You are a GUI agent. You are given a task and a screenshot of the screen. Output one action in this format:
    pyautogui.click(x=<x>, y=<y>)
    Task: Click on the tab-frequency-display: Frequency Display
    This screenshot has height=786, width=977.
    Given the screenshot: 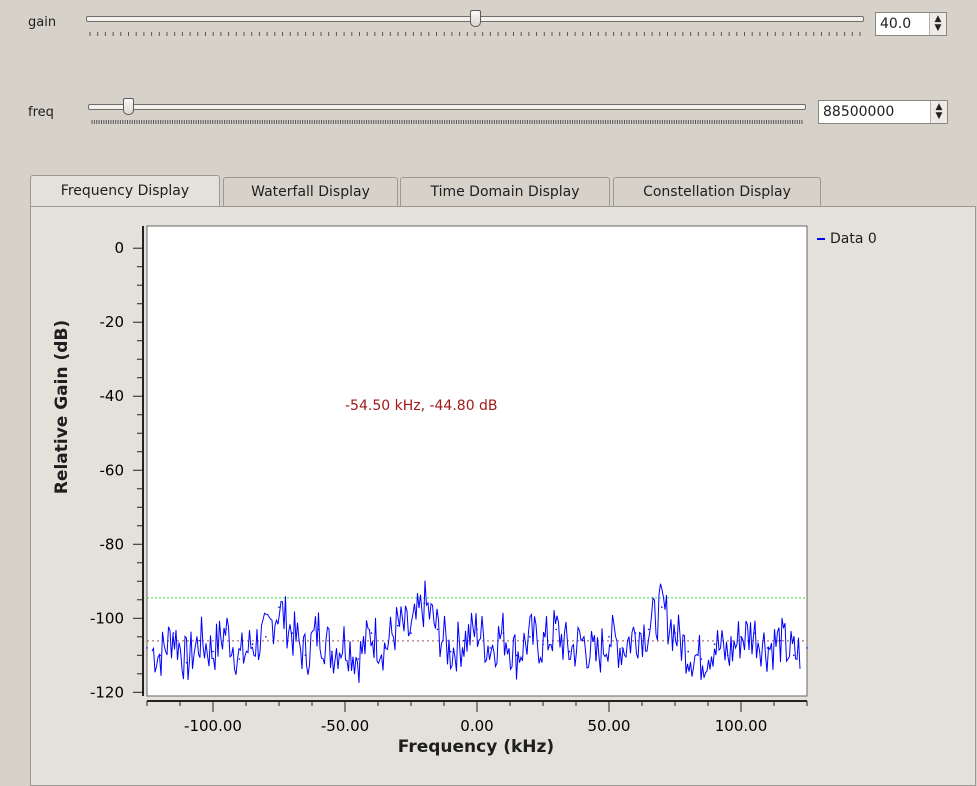 What is the action you would take?
    pyautogui.click(x=125, y=190)
    